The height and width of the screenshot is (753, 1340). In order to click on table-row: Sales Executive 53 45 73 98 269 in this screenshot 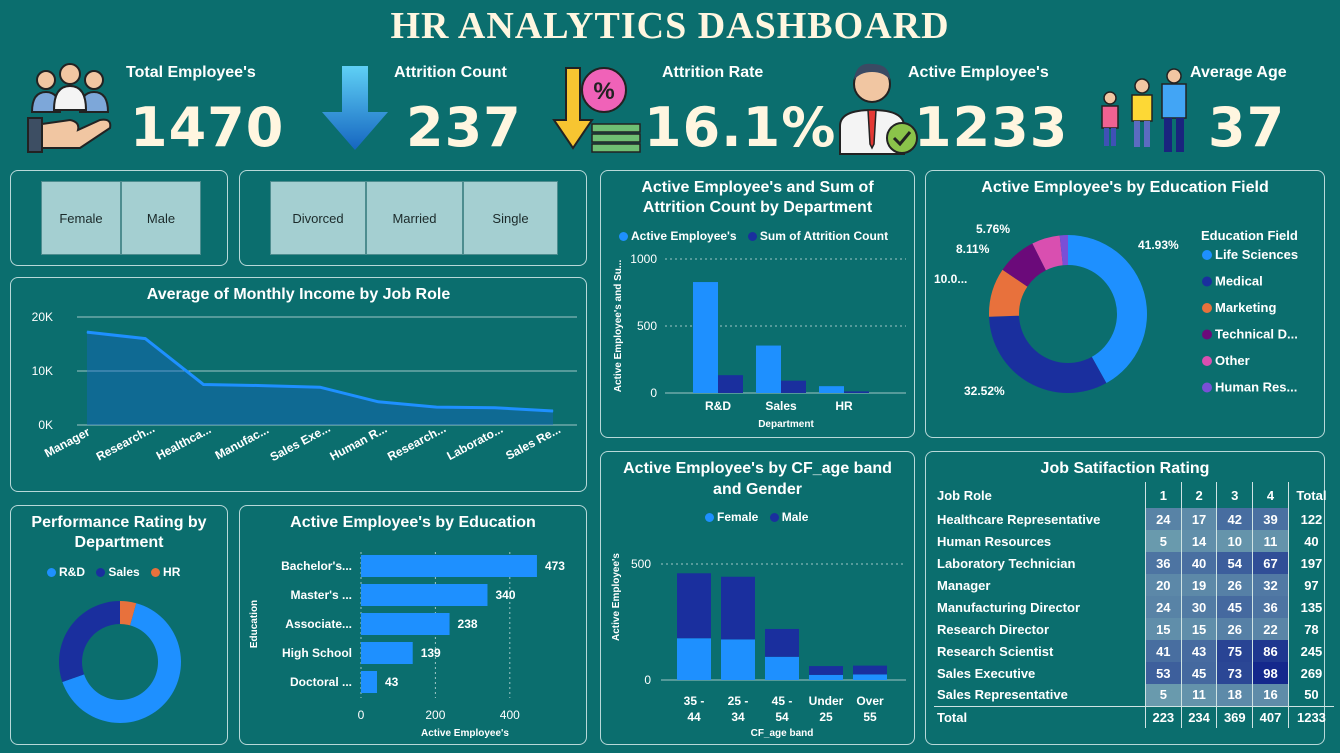, I will do `click(1134, 673)`.